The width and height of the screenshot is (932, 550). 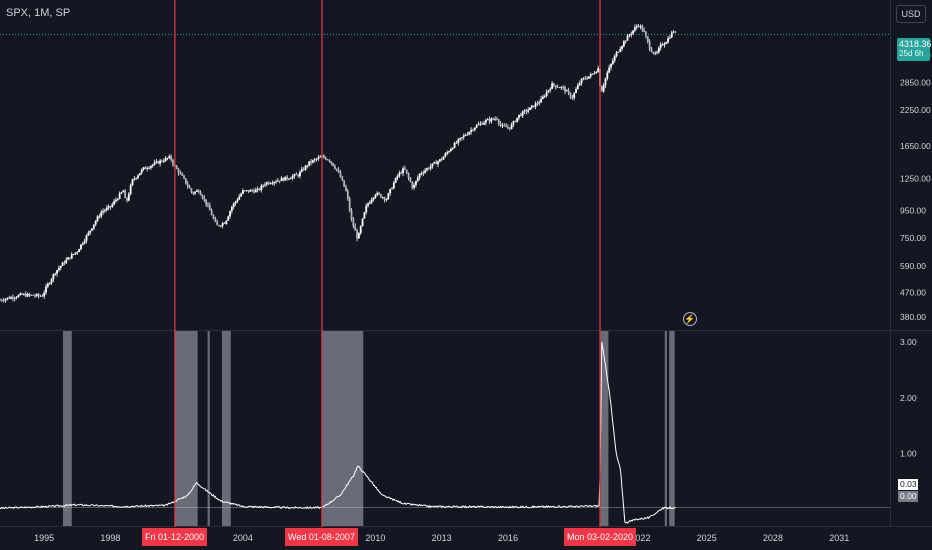 What do you see at coordinates (690, 319) in the screenshot?
I see `lightning-icon: ⚡` at bounding box center [690, 319].